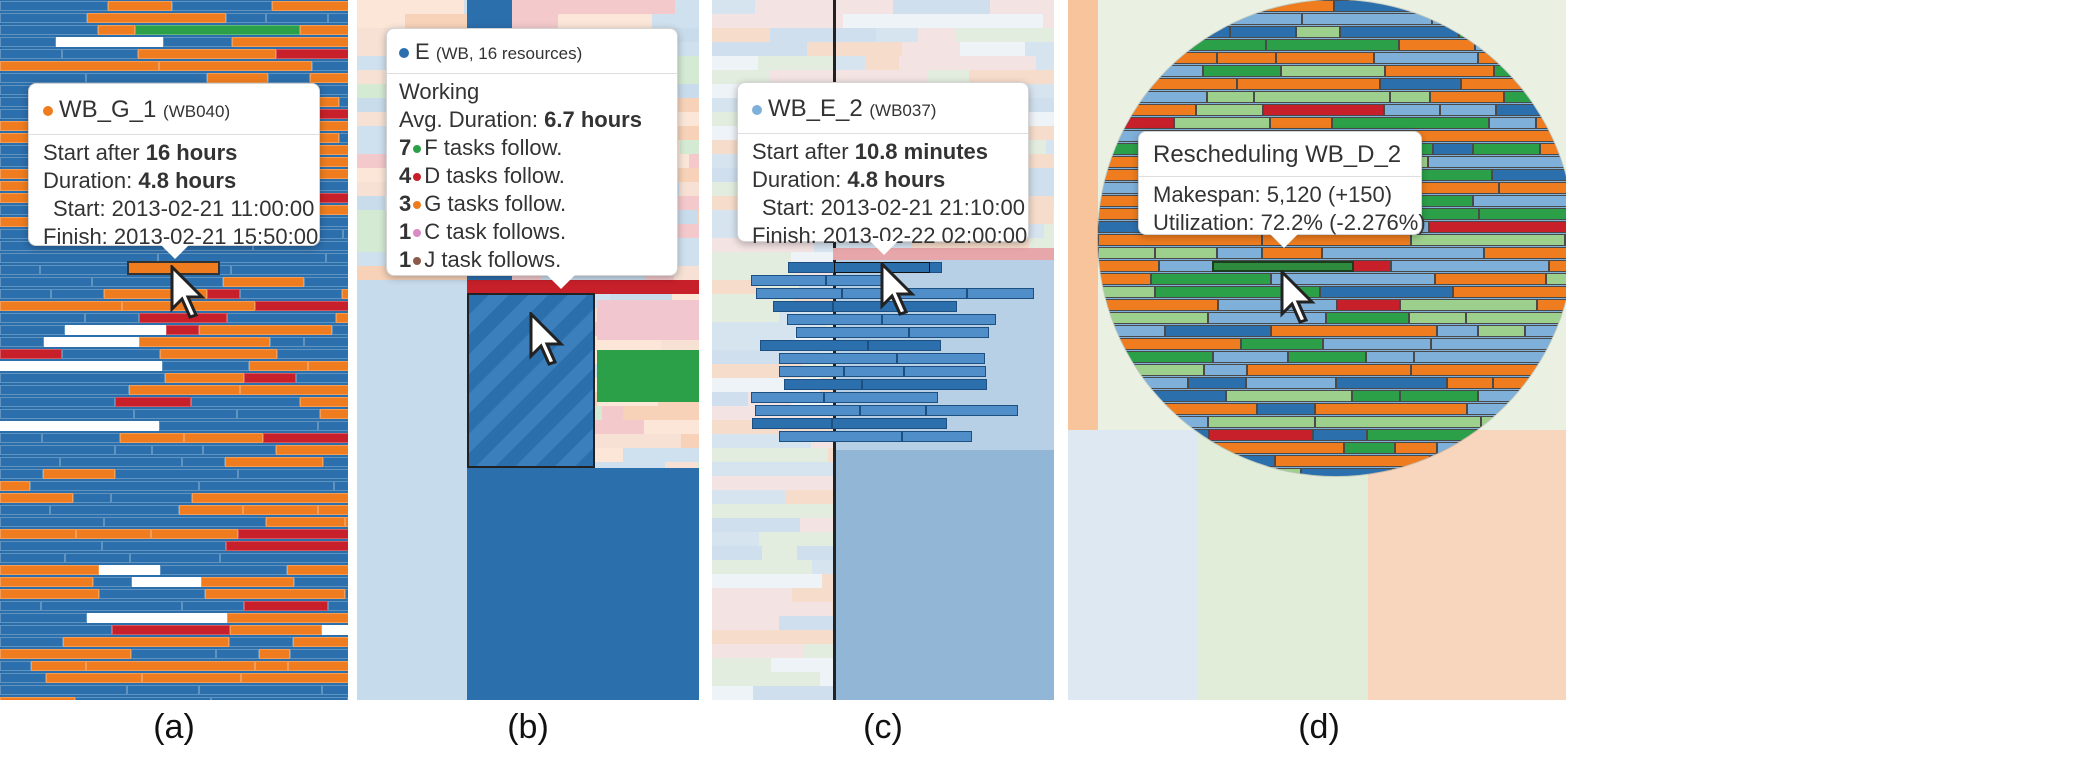  I want to click on caption-a: (a), so click(174, 727).